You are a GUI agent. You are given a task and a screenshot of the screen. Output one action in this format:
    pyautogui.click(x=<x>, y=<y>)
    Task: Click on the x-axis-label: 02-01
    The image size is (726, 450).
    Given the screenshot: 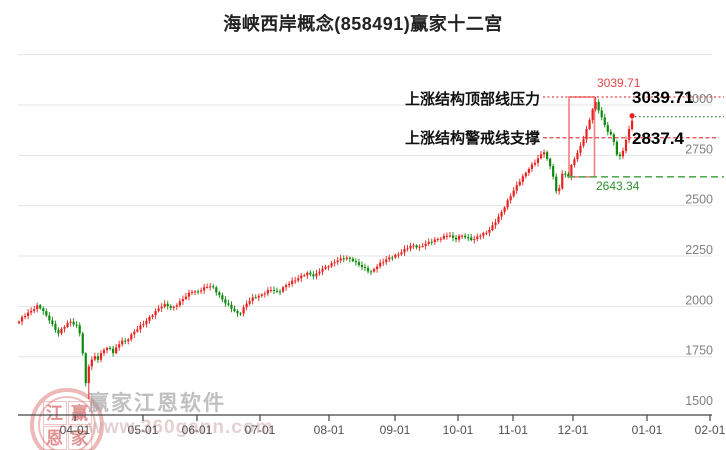 What is the action you would take?
    pyautogui.click(x=710, y=430)
    